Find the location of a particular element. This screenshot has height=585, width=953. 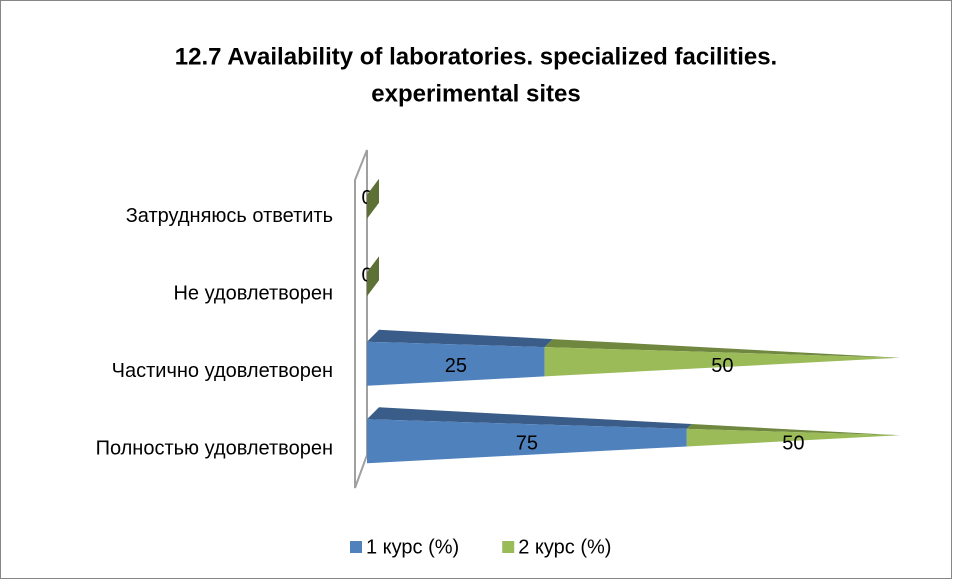

category-label: Полностью удовлетворен is located at coordinates (214, 449).